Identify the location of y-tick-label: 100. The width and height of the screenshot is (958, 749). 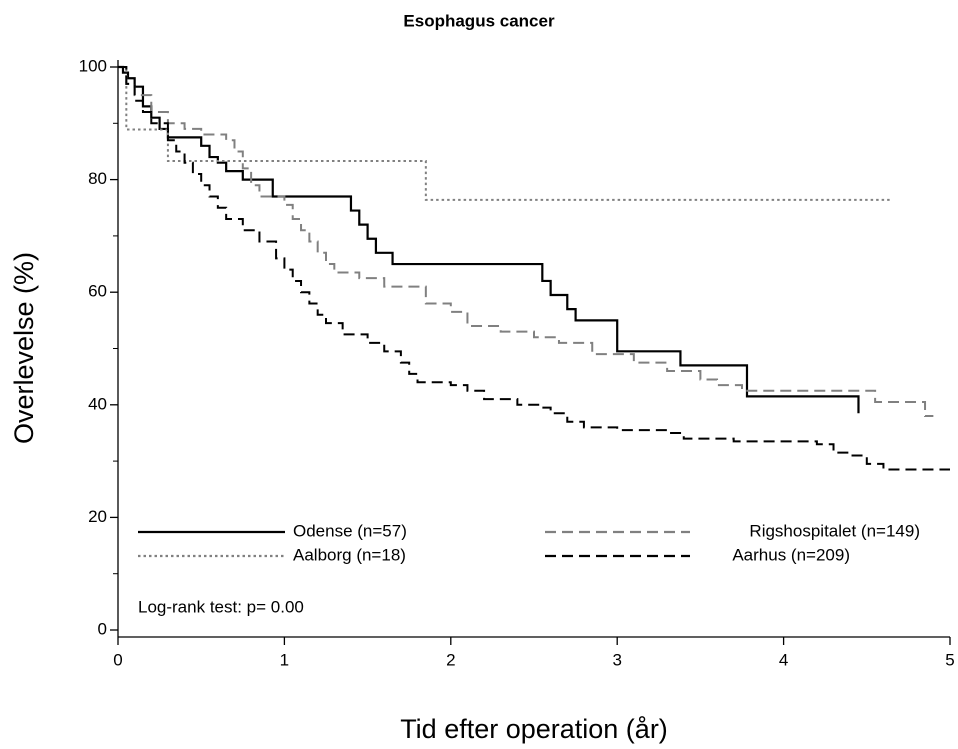
(93, 65).